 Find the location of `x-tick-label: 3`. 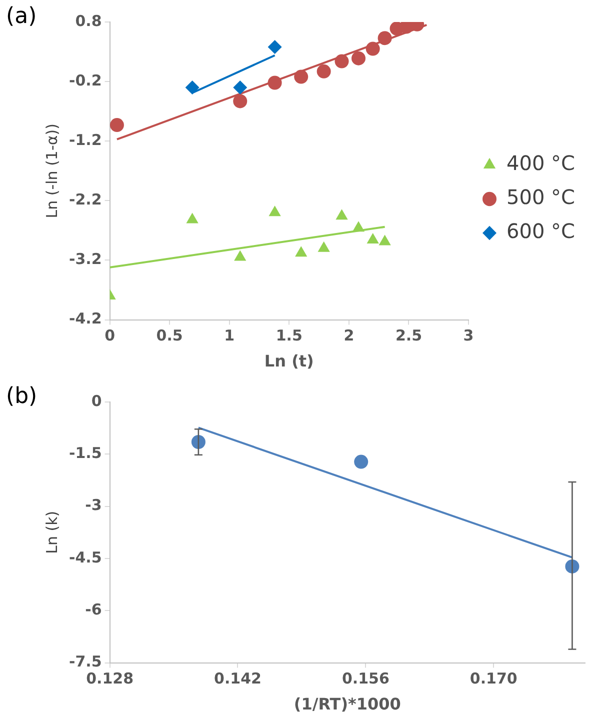

x-tick-label: 3 is located at coordinates (468, 335).